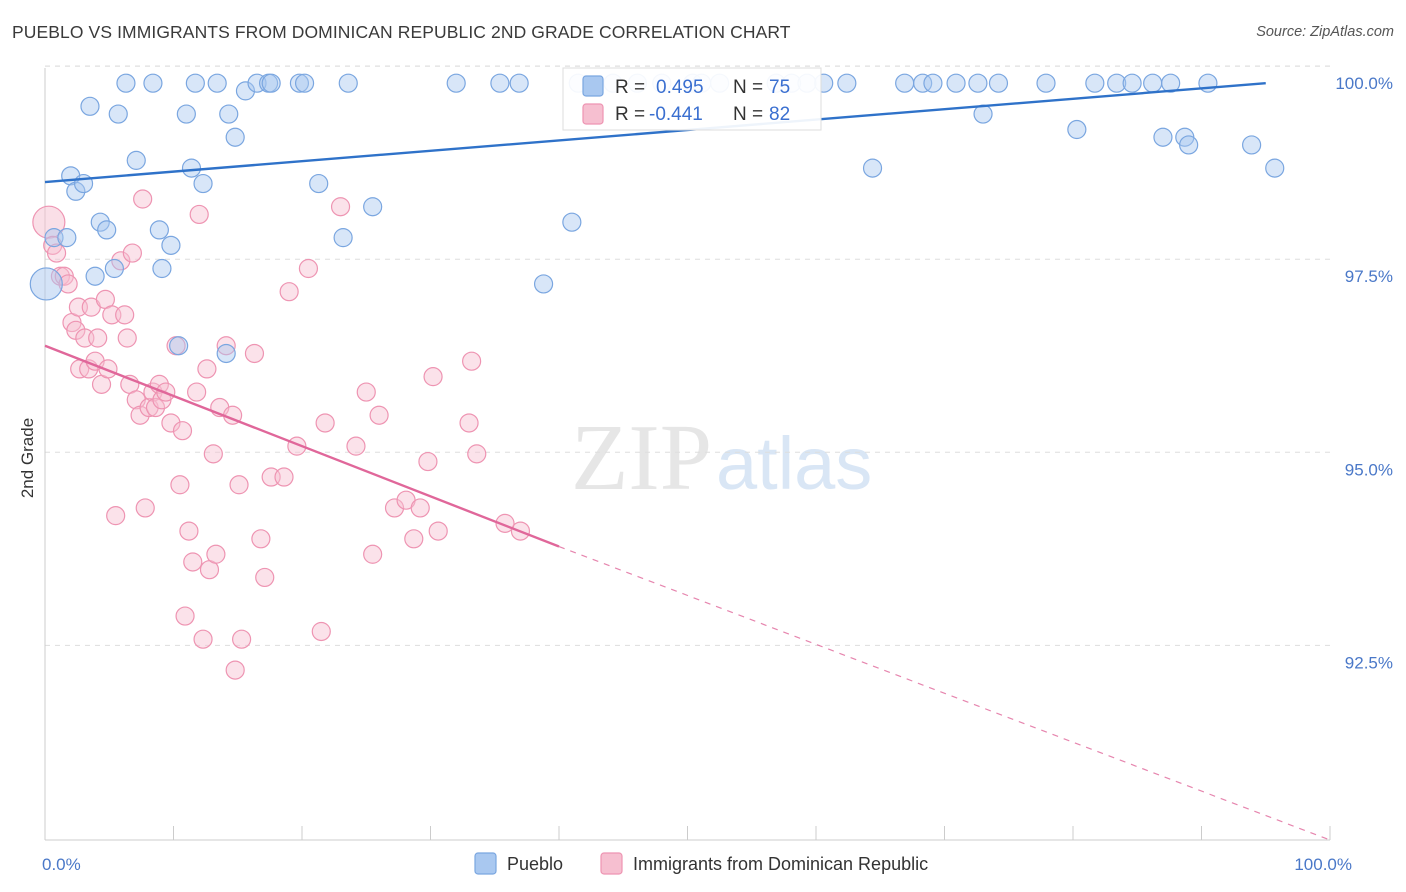 The height and width of the screenshot is (892, 1406). What do you see at coordinates (302, 446) in the screenshot?
I see `dominican-trend-line` at bounding box center [302, 446].